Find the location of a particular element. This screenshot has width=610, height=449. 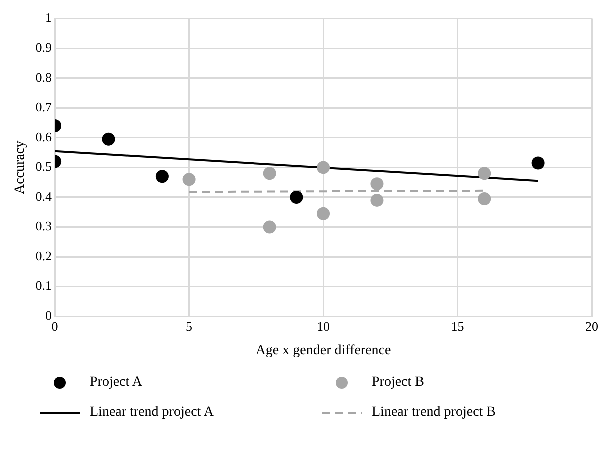

legend-label: Project B is located at coordinates (398, 383).